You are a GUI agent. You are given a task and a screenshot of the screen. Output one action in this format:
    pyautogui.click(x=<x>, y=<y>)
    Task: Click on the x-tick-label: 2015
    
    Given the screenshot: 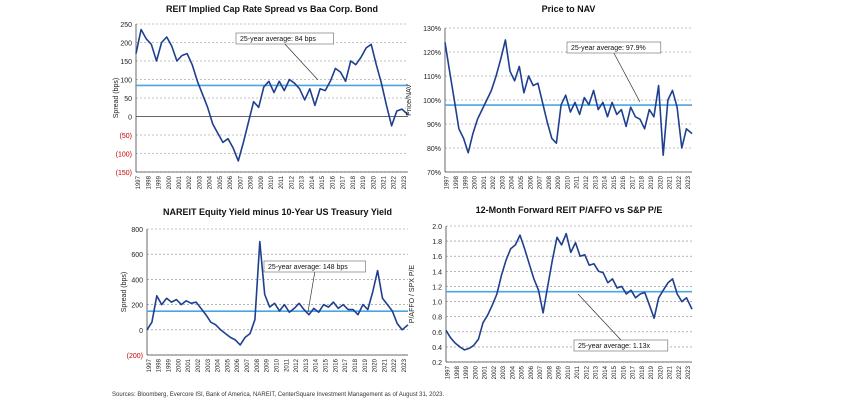 What is the action you would take?
    pyautogui.click(x=615, y=182)
    